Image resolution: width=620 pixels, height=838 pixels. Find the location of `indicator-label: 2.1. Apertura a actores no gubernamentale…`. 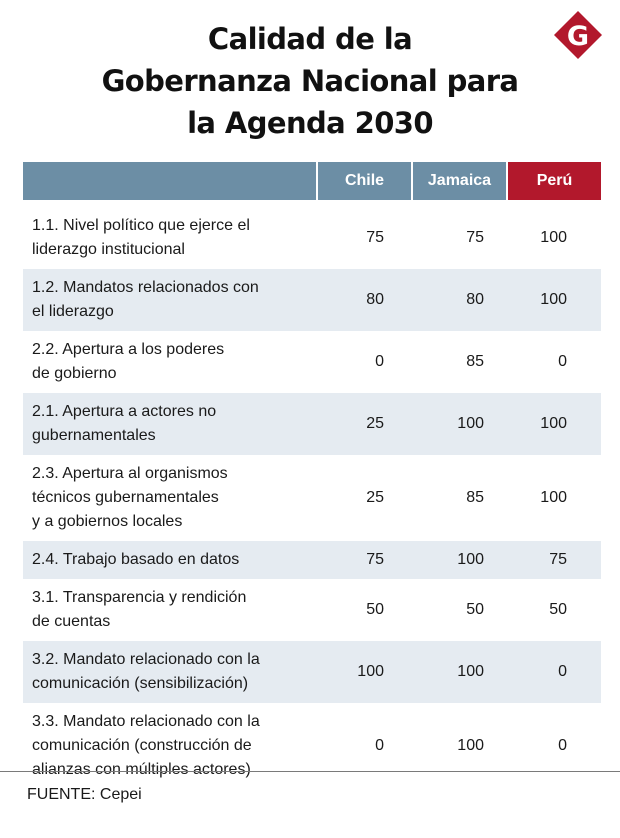

indicator-label: 2.1. Apertura a actores no gubernamentale… is located at coordinates (170, 424).